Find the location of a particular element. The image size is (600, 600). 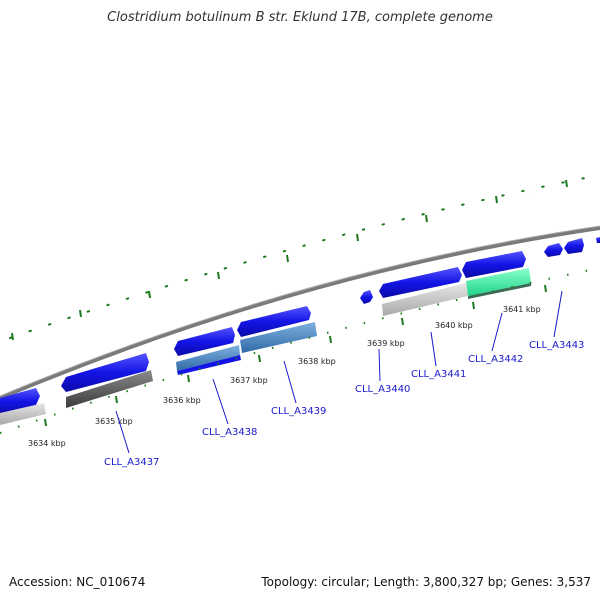

scale-label: 3638 kbp is located at coordinates (317, 361).